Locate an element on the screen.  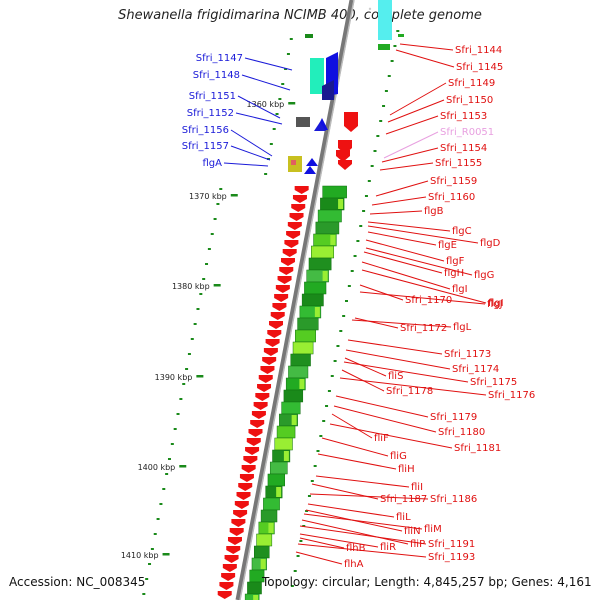
gene-label: Sfri_1159 is located at coordinates (453, 181).